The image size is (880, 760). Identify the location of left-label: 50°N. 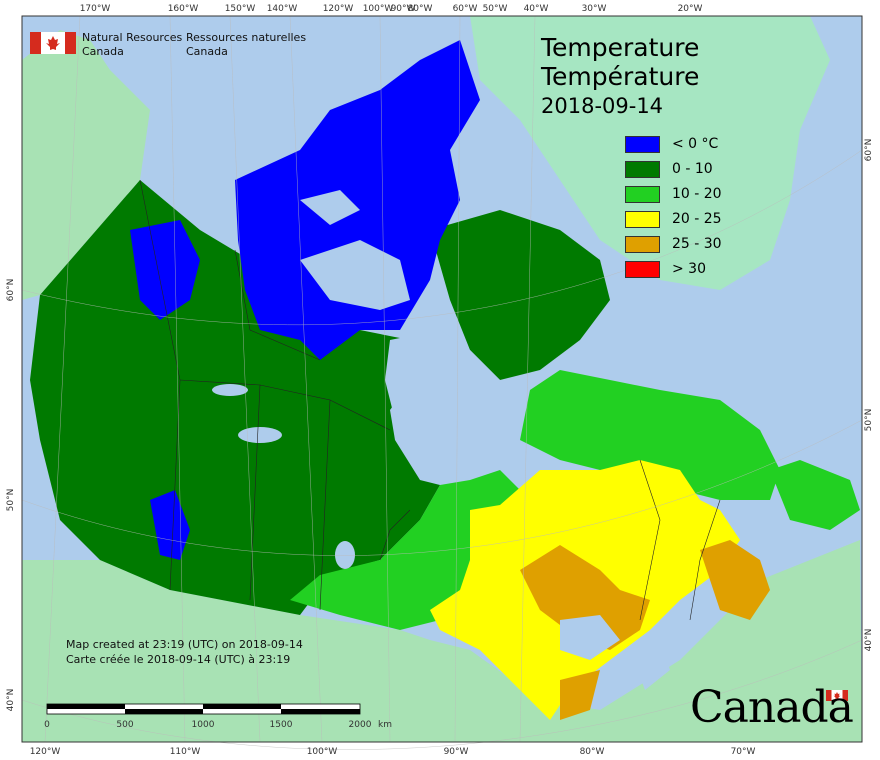
(11, 500).